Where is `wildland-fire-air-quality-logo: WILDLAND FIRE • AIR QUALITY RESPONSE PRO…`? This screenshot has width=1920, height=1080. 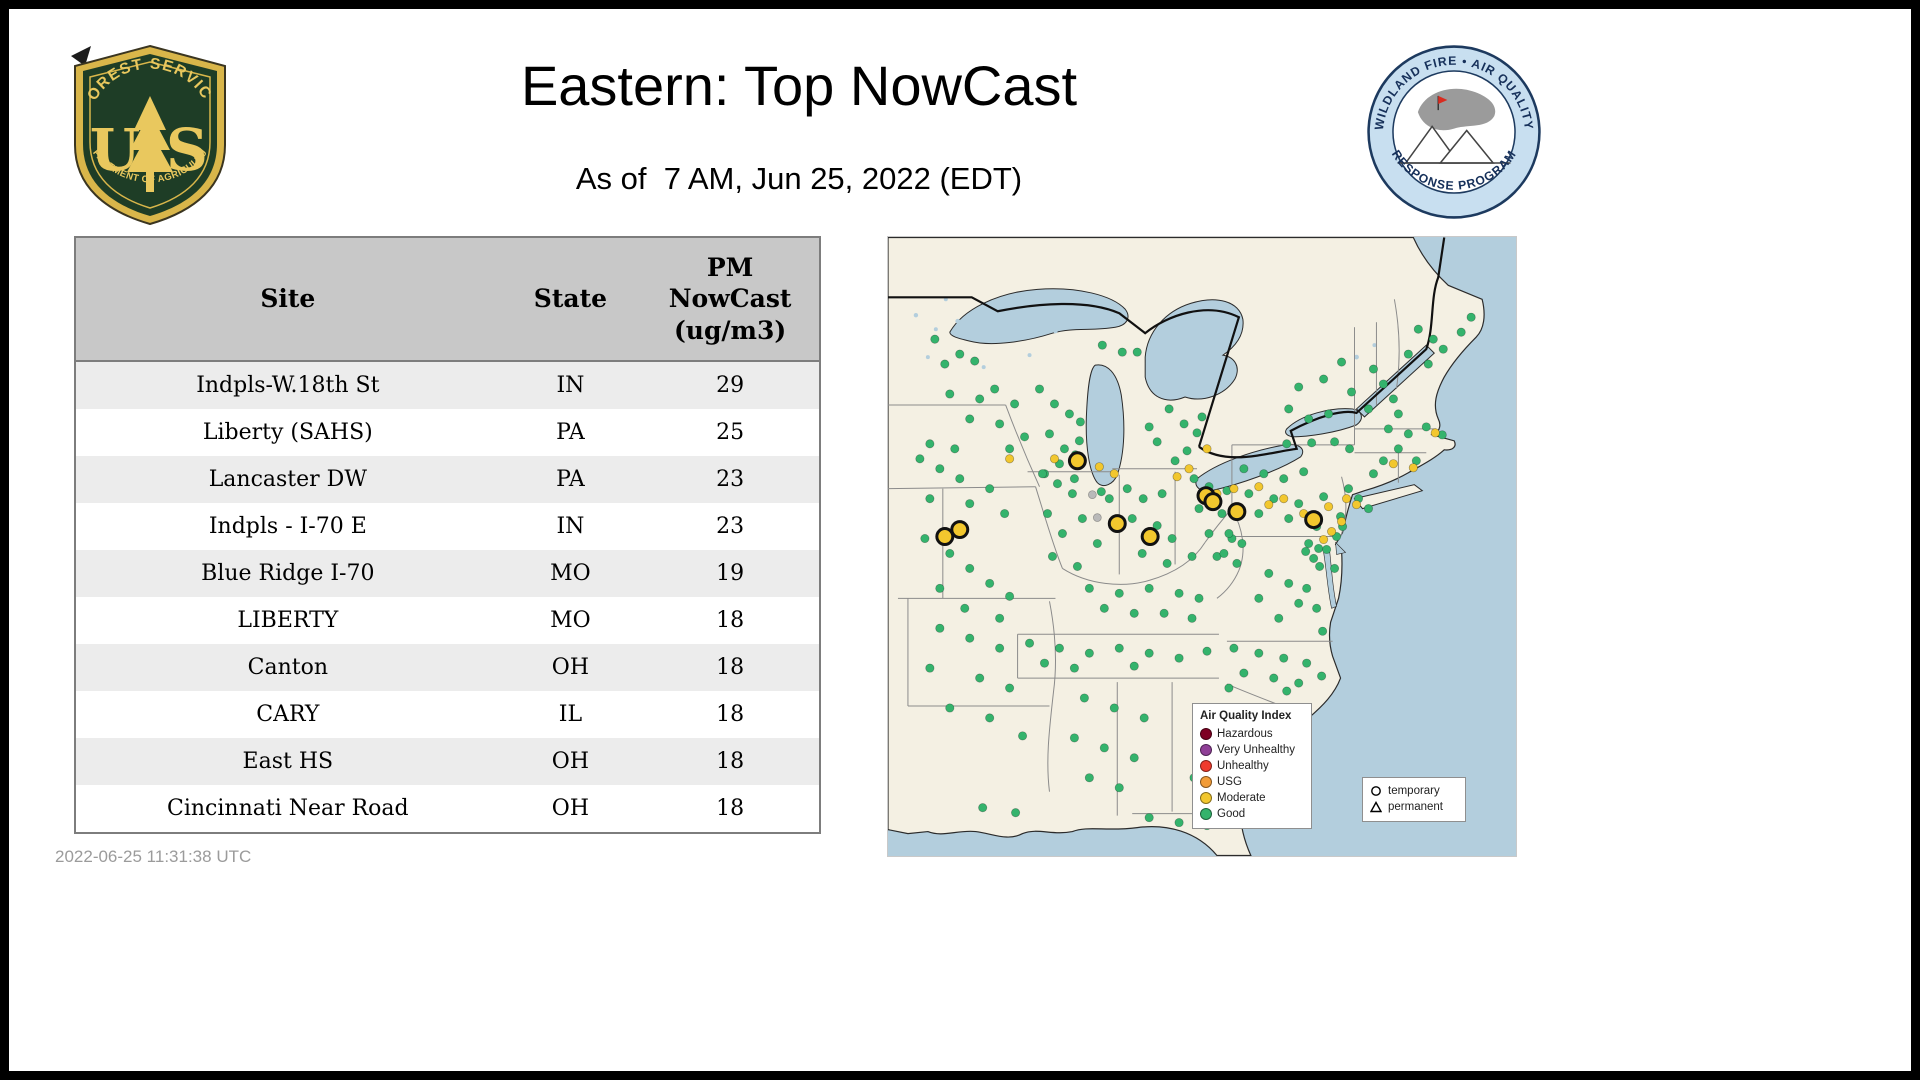
wildland-fire-air-quality-logo: WILDLAND FIRE • AIR QUALITY RESPONSE PRO… is located at coordinates (1454, 132).